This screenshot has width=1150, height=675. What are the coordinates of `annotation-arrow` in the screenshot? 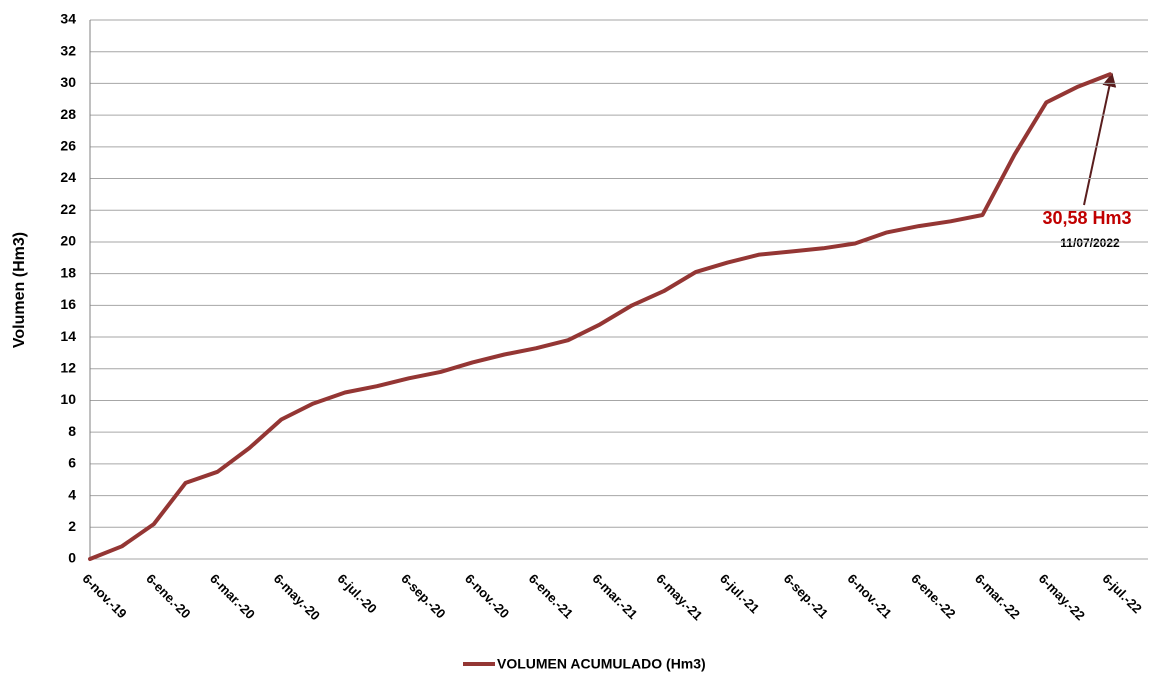 It's located at (1100, 139).